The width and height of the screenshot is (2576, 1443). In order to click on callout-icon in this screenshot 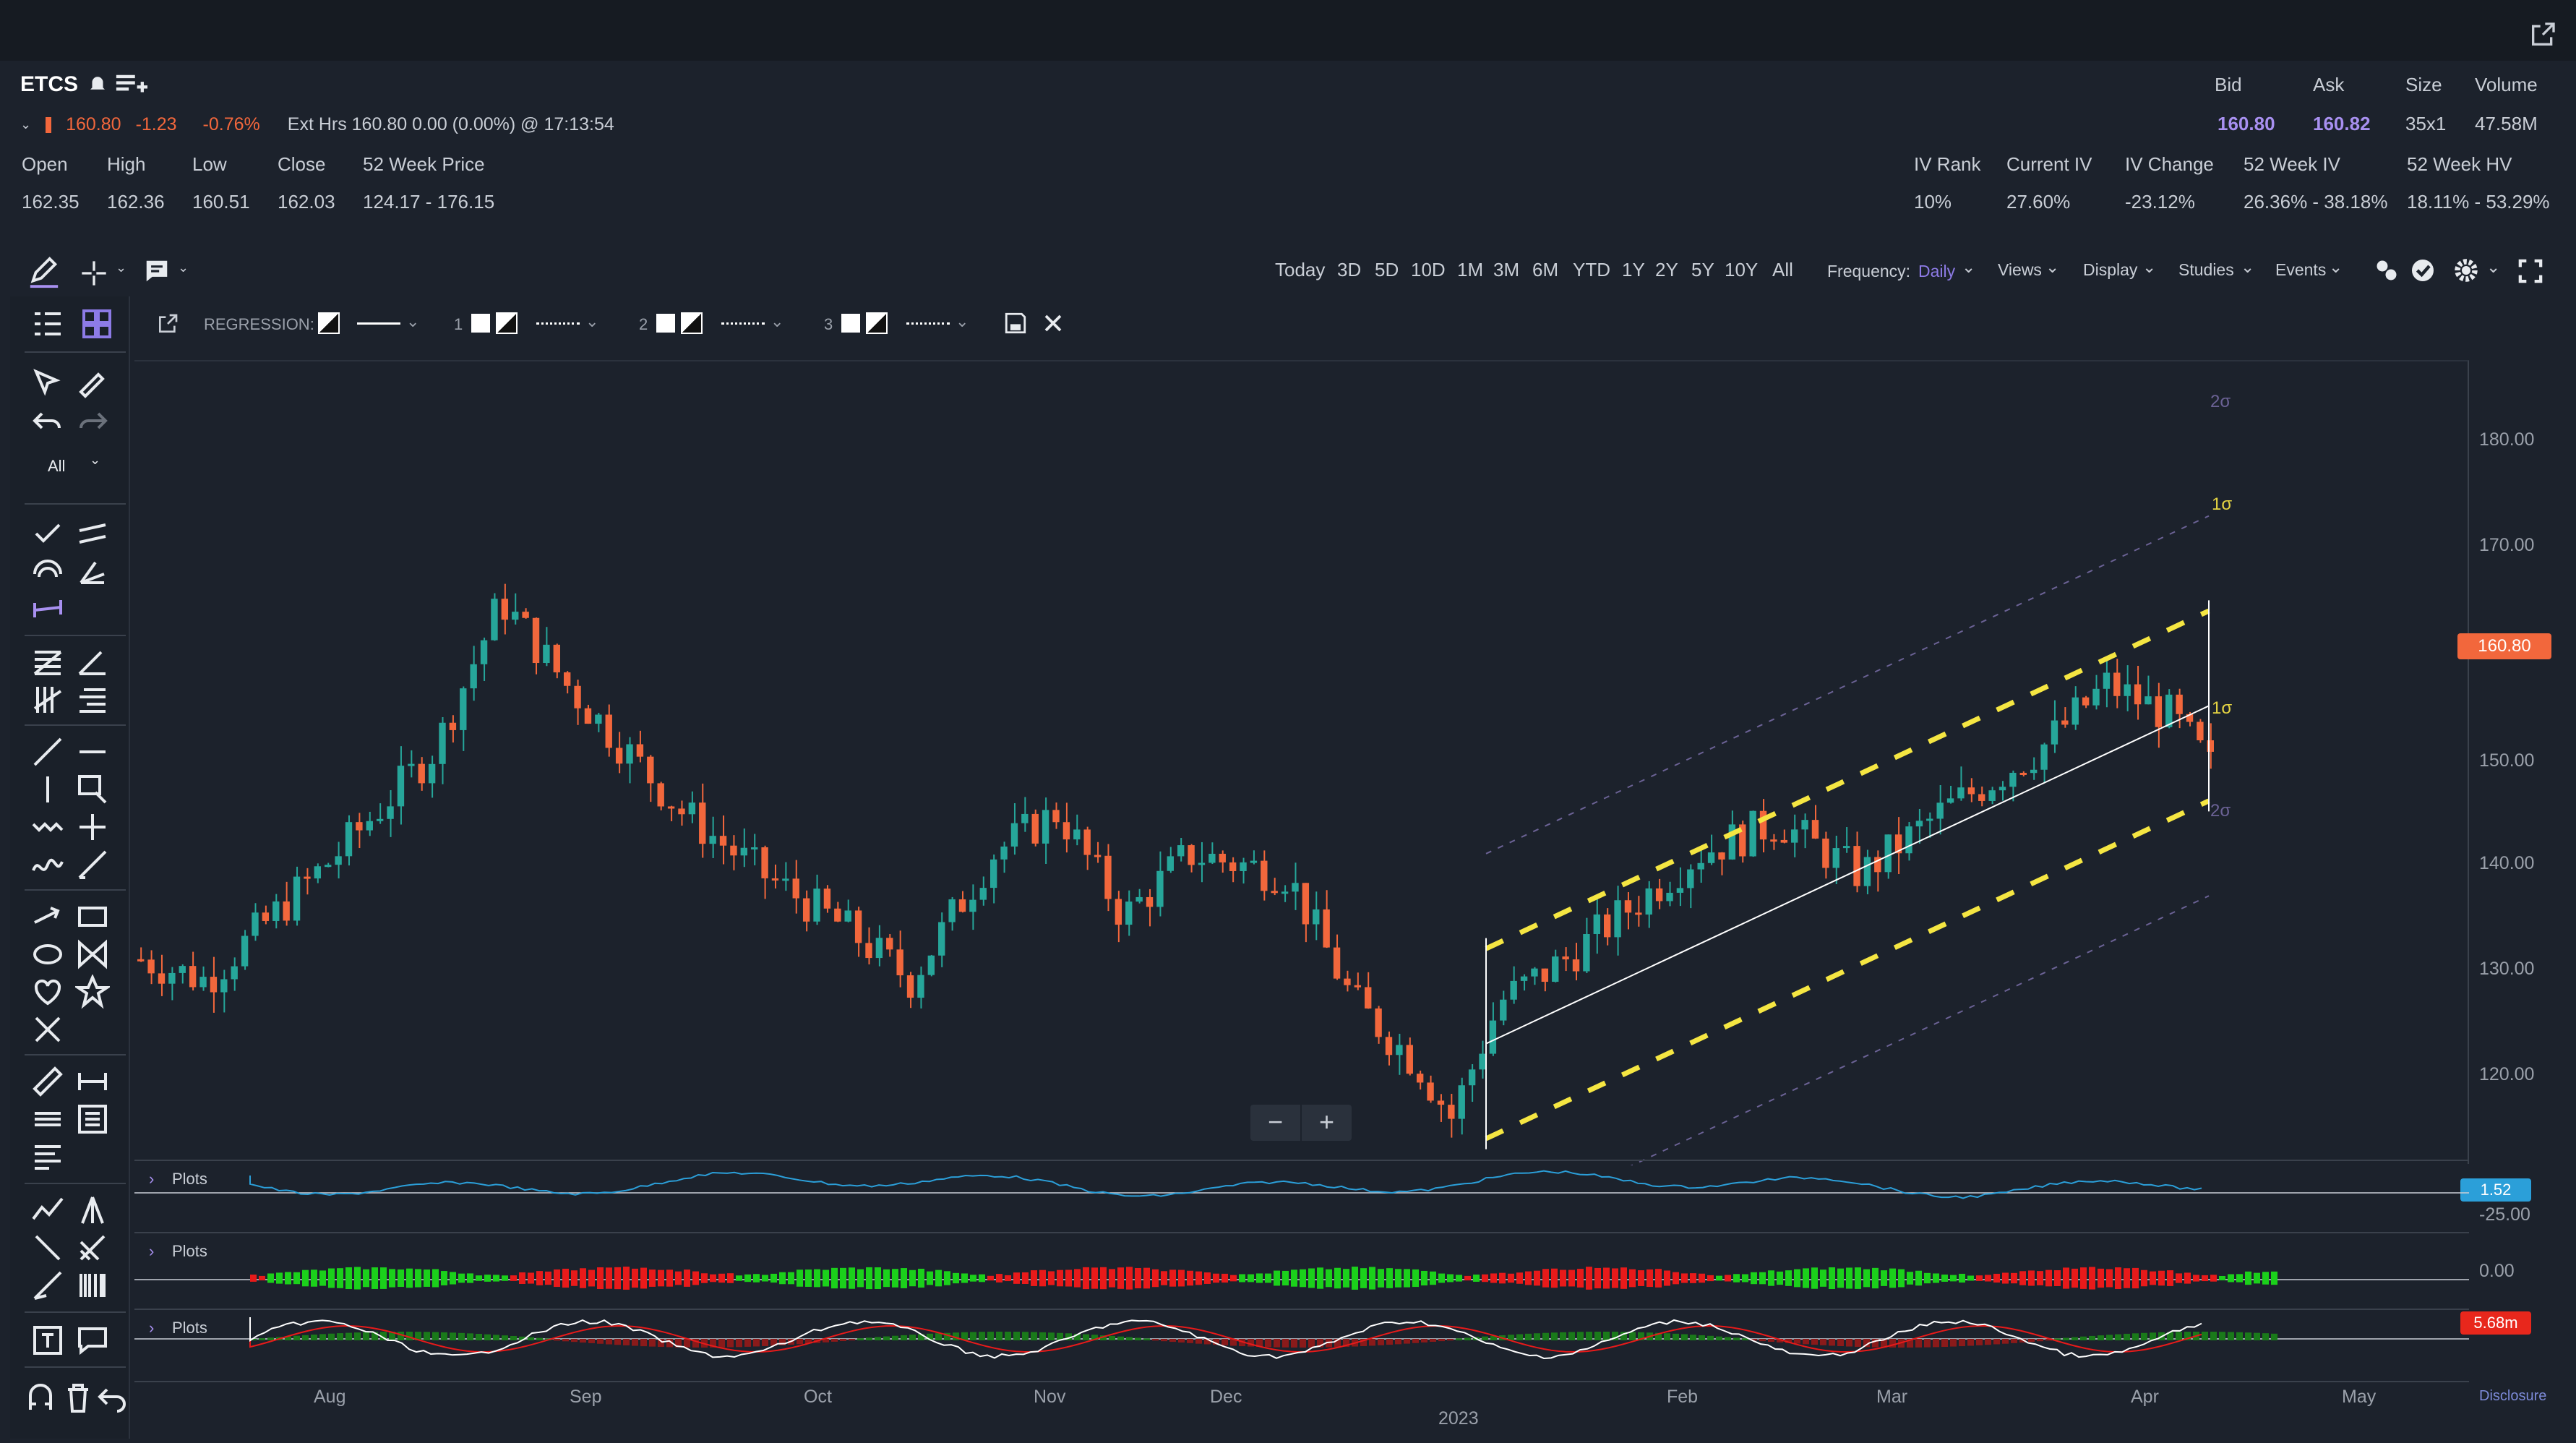, I will do `click(93, 1340)`.